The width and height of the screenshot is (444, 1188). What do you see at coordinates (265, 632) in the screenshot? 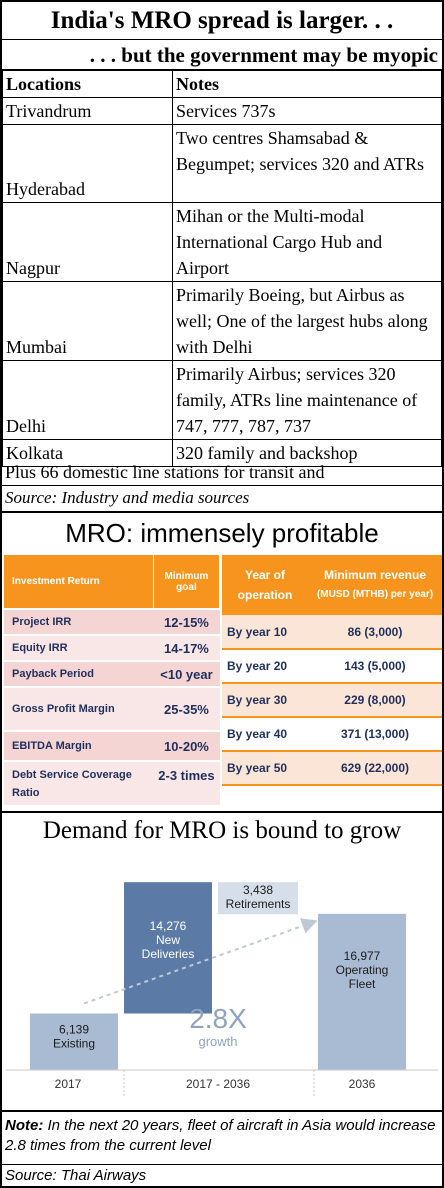
I see `revenue-year: By year 10` at bounding box center [265, 632].